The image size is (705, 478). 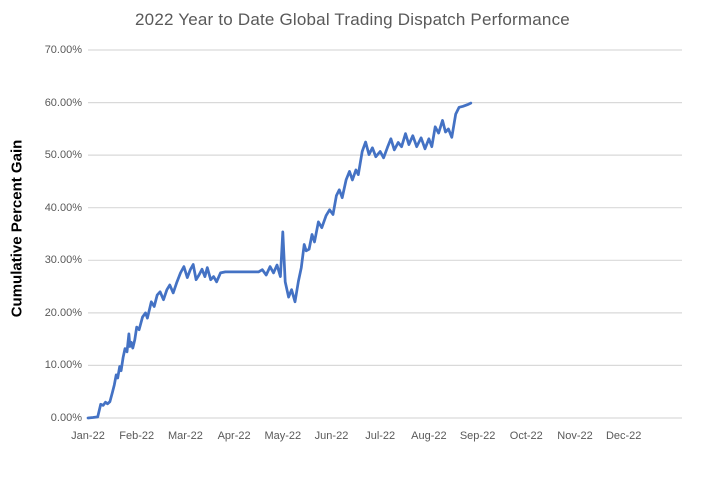 What do you see at coordinates (63, 260) in the screenshot?
I see `y-tick-label: 30.00%` at bounding box center [63, 260].